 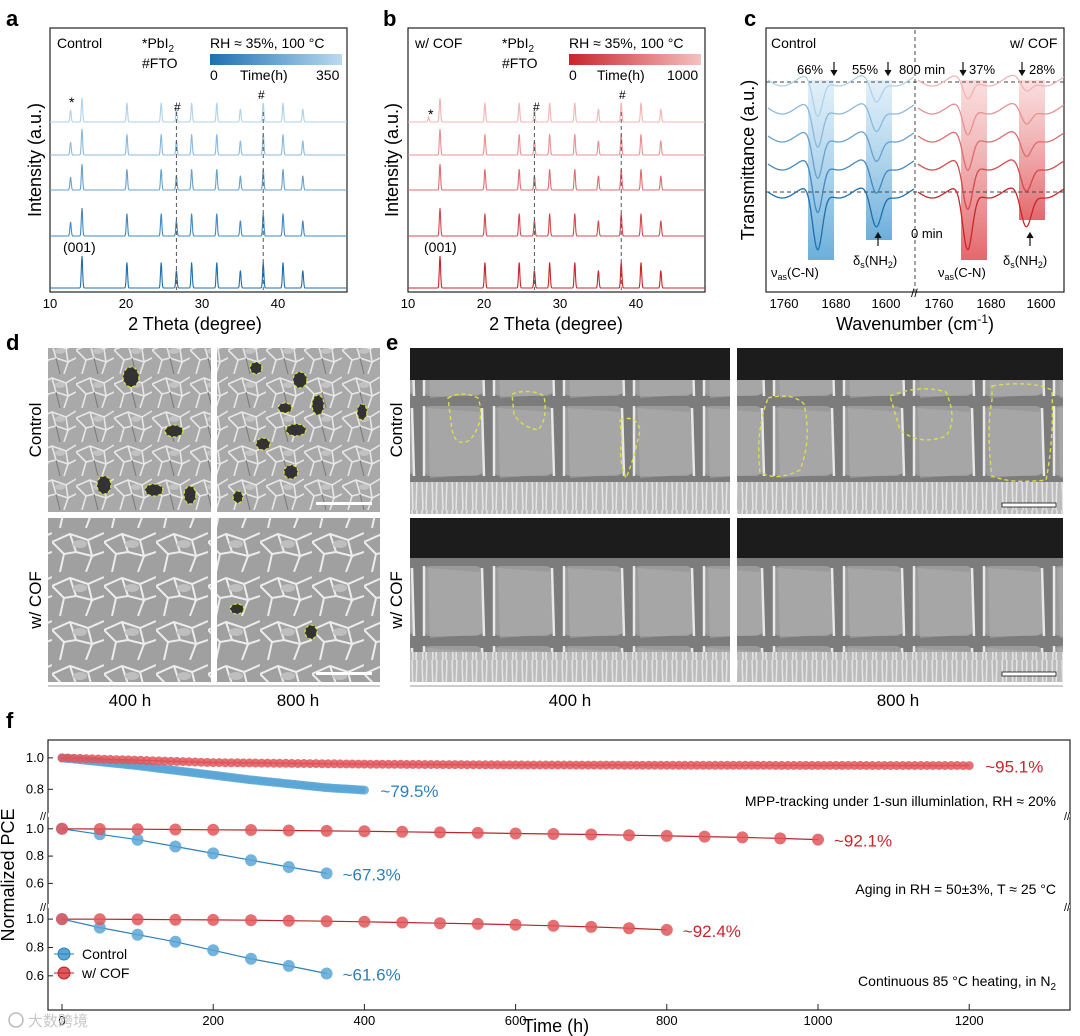 I want to click on sem-cross-cof-800h, so click(x=900, y=600).